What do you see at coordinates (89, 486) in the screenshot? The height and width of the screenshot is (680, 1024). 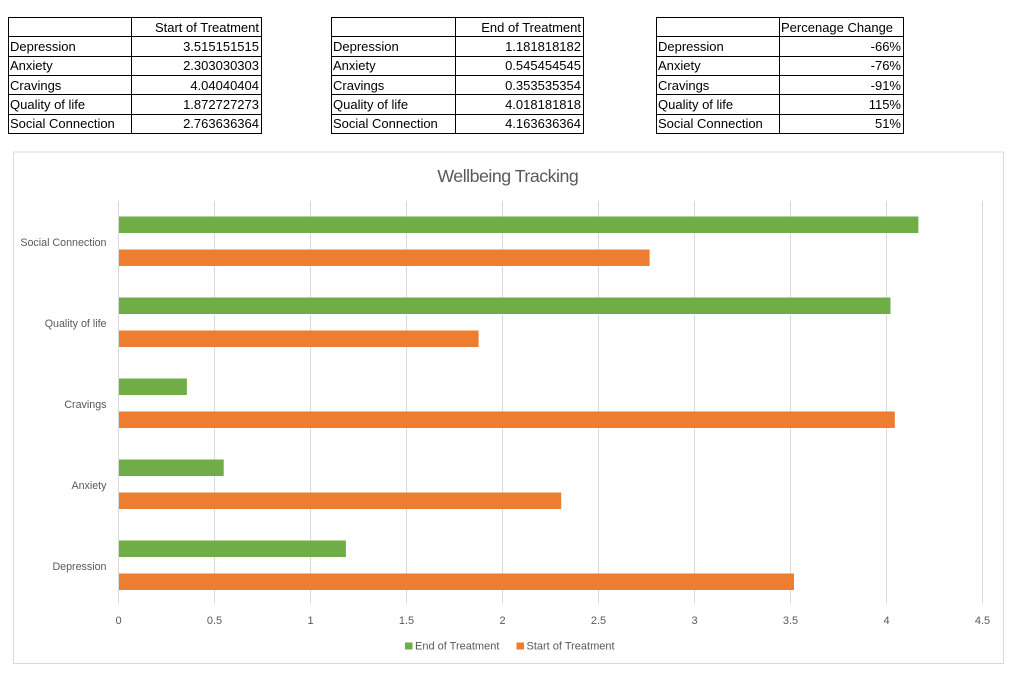 I see `svg-text: Anxiety` at bounding box center [89, 486].